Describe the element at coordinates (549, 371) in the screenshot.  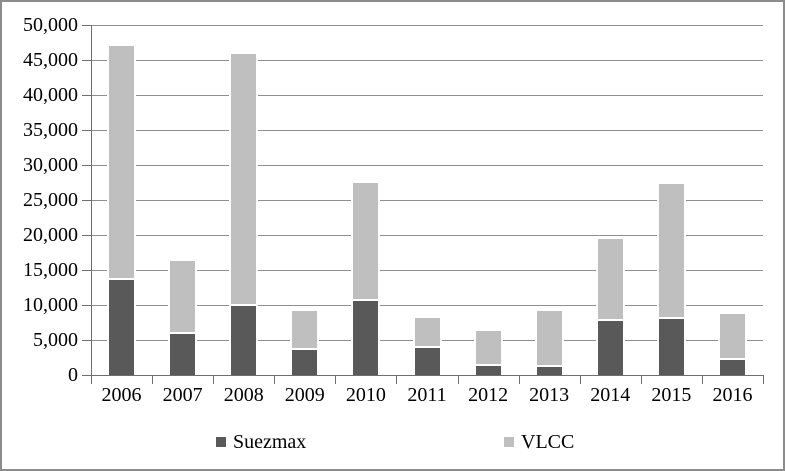
I see `bar-segment-suezmax-2013` at that location.